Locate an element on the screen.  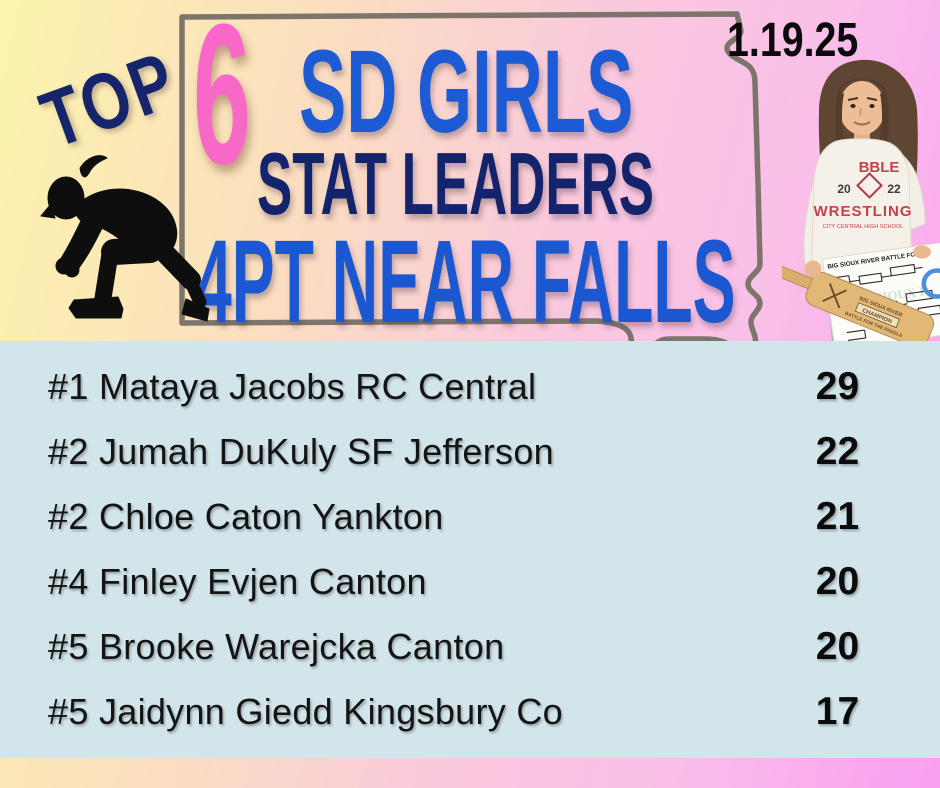
title-line-3: 4PT NEAR FALLS is located at coordinates (466, 282).